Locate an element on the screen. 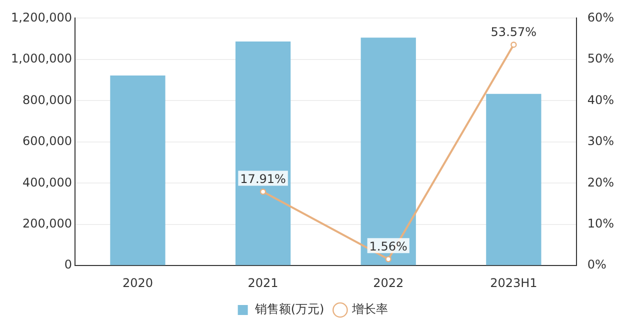 This screenshot has height=334, width=629. x-tick-label: 2023H1 is located at coordinates (514, 283).